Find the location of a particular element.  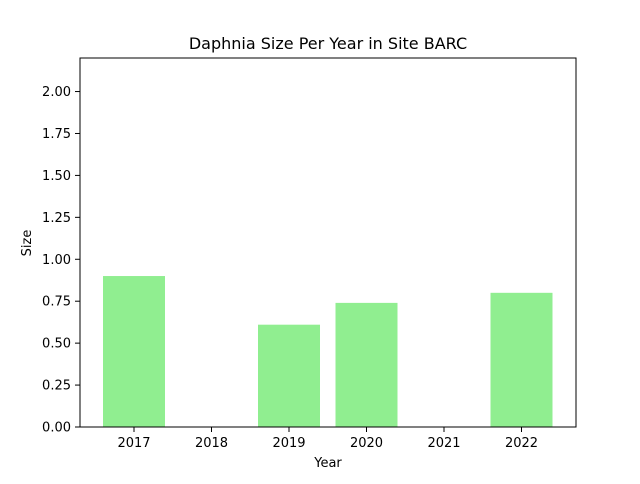

x-tick-label-2017: 2017 is located at coordinates (133, 443).